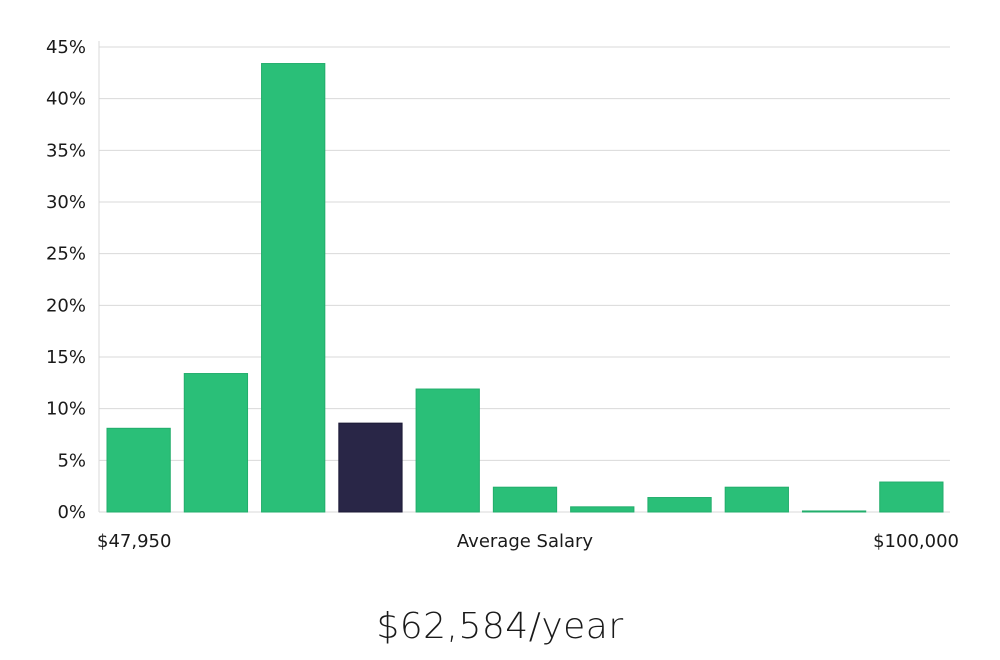  What do you see at coordinates (370, 467) in the screenshot?
I see `bar-average-salary` at bounding box center [370, 467].